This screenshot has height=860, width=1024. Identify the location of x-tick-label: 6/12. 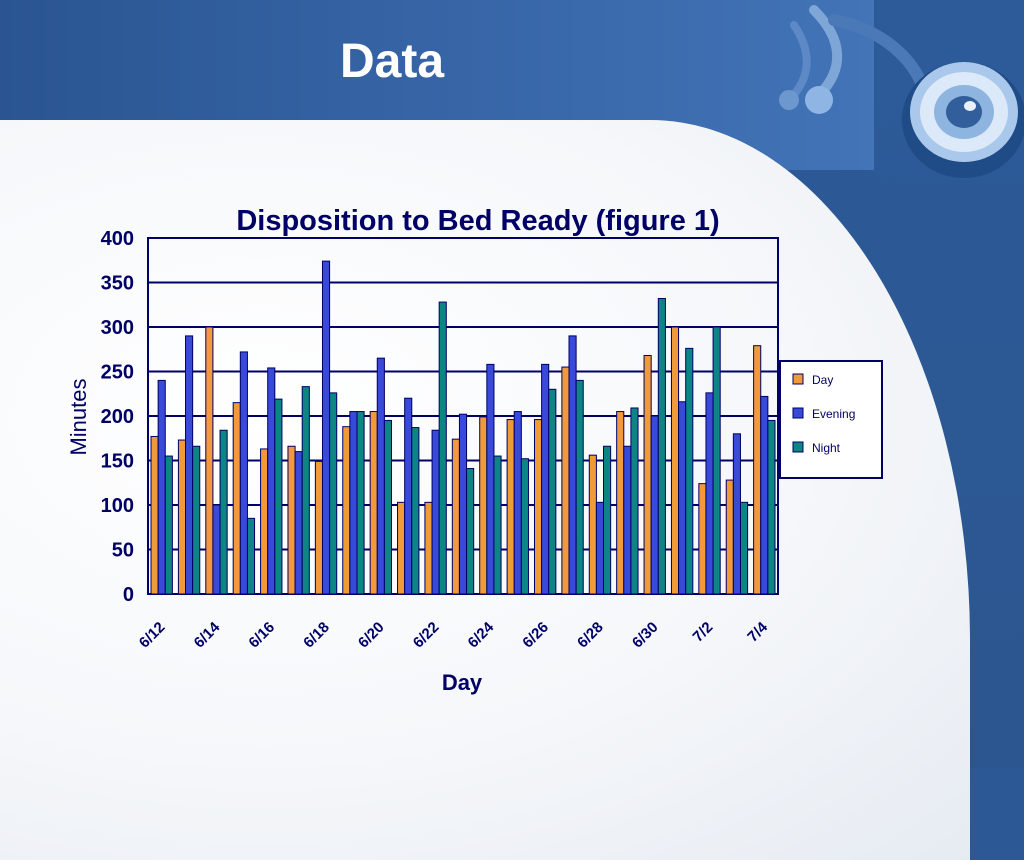
(152, 635).